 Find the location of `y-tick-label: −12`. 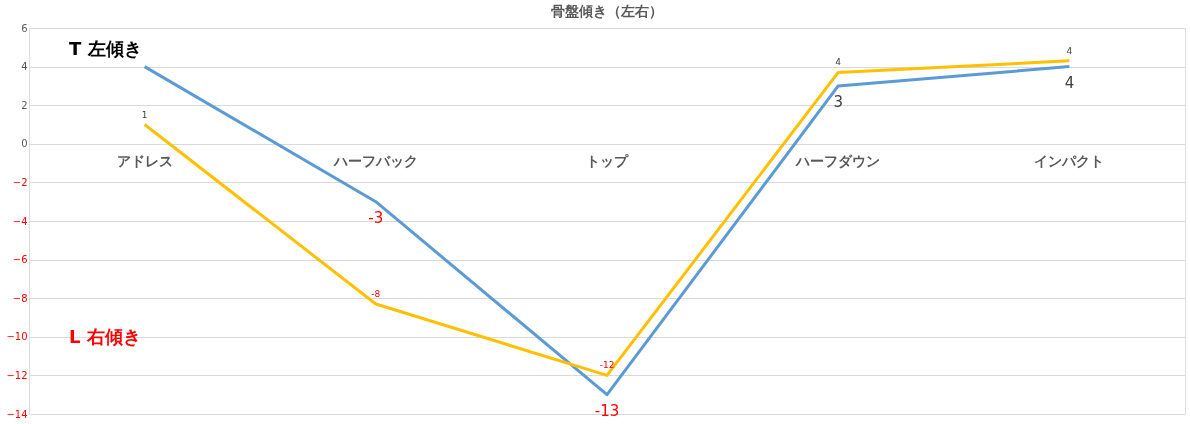

y-tick-label: −12 is located at coordinates (17, 375).